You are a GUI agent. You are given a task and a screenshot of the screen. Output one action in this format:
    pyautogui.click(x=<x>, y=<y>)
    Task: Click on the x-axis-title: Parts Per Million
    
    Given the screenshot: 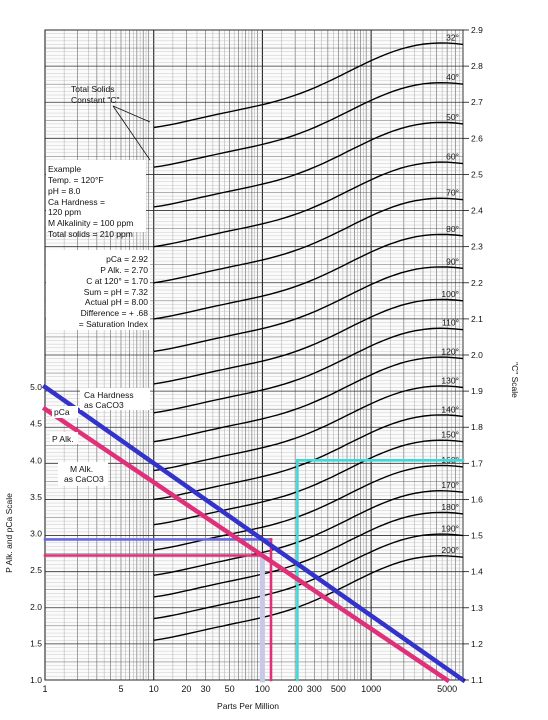 What is the action you would take?
    pyautogui.click(x=248, y=706)
    